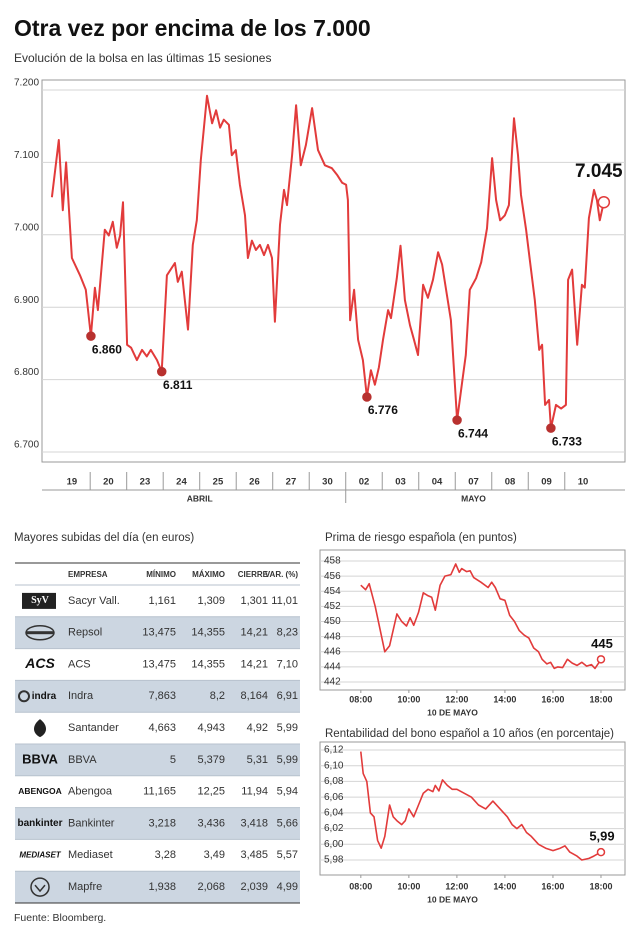  I want to click on table-cell: 14,355, so click(208, 664).